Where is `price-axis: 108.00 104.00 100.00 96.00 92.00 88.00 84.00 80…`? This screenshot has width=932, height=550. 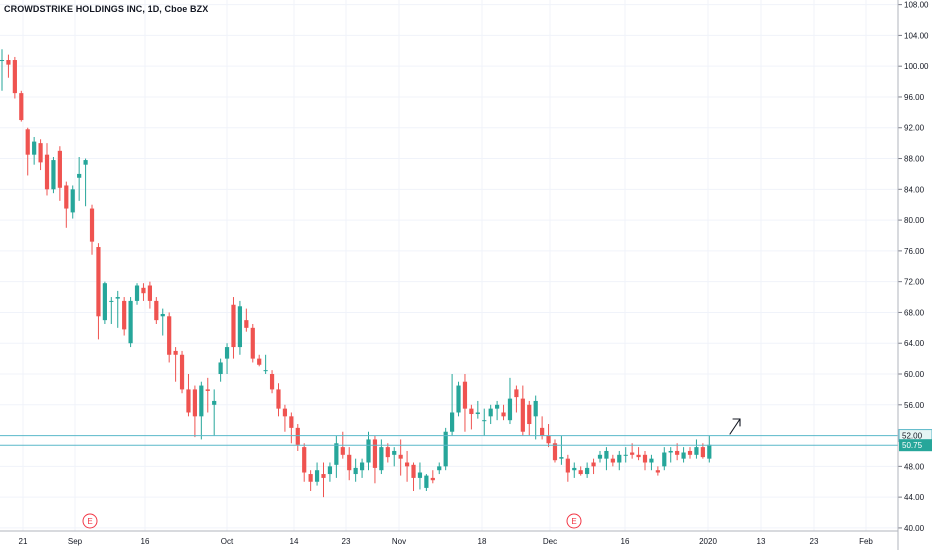 price-axis: 108.00 104.00 100.00 96.00 92.00 88.00 84.00 80… is located at coordinates (913, 275).